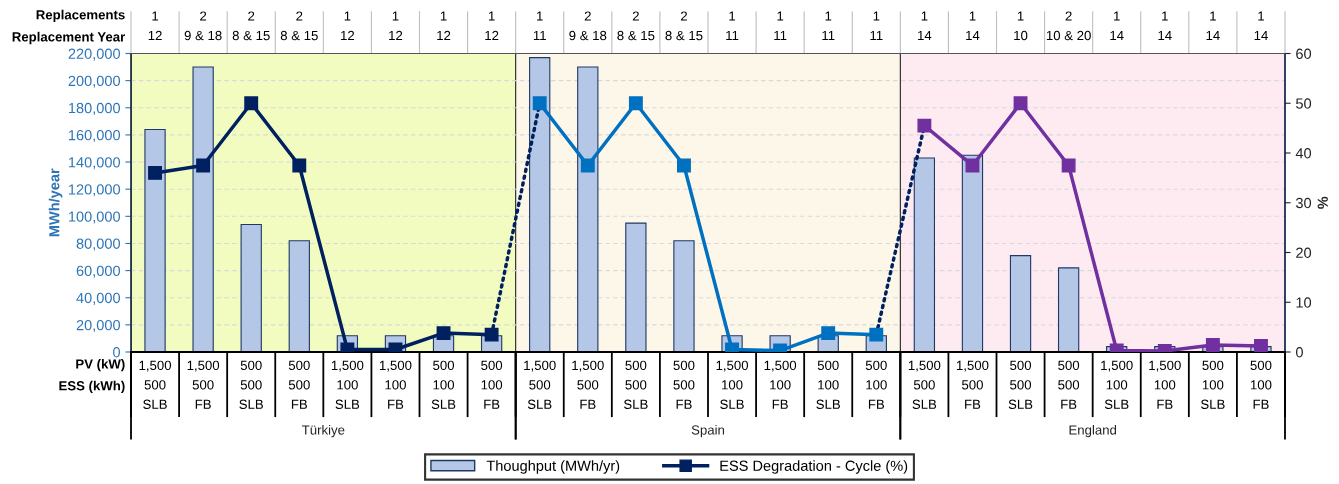  Describe the element at coordinates (98, 298) in the screenshot. I see `y-tick-label: 40,000` at that location.